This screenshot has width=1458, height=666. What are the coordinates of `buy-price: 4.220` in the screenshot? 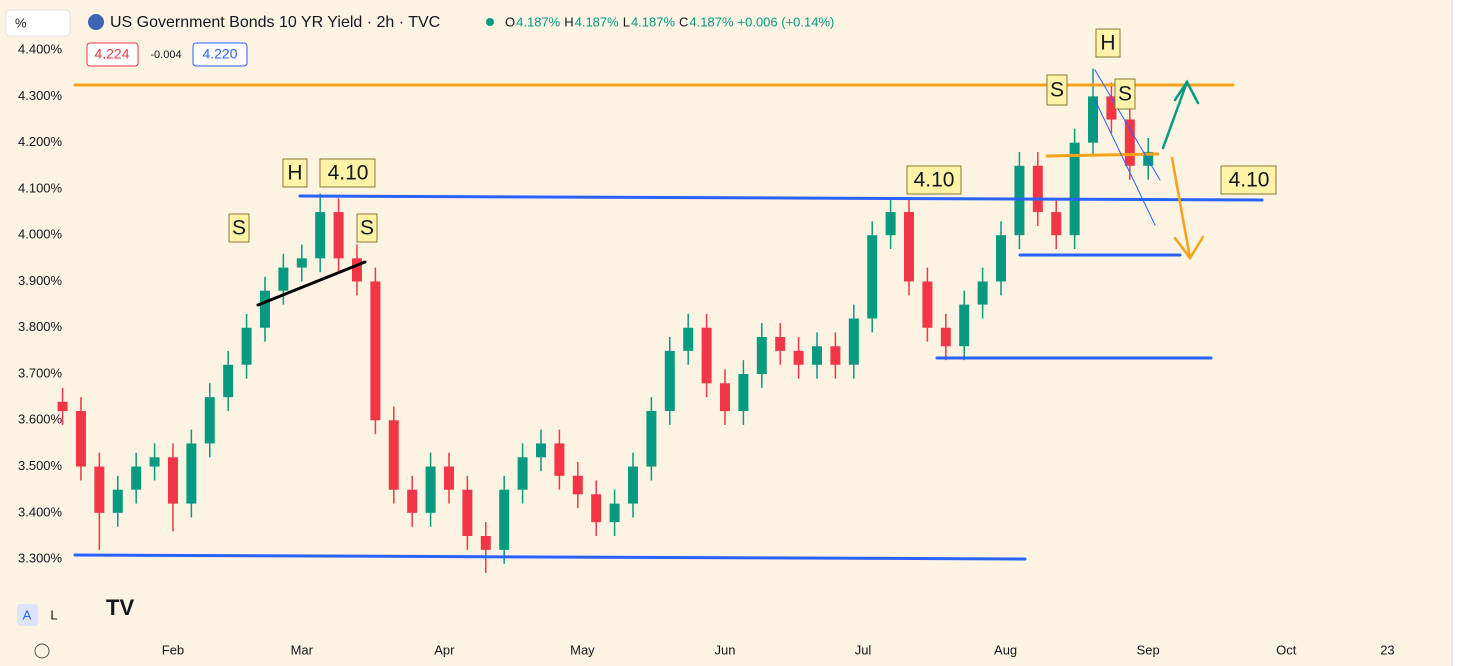 It's located at (219, 54).